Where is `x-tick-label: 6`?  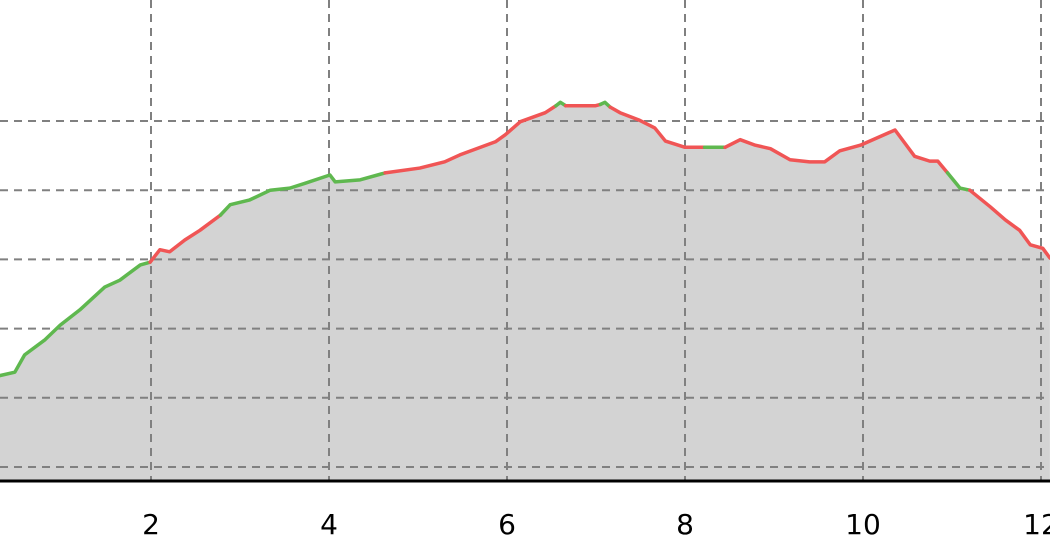 x-tick-label: 6 is located at coordinates (507, 524).